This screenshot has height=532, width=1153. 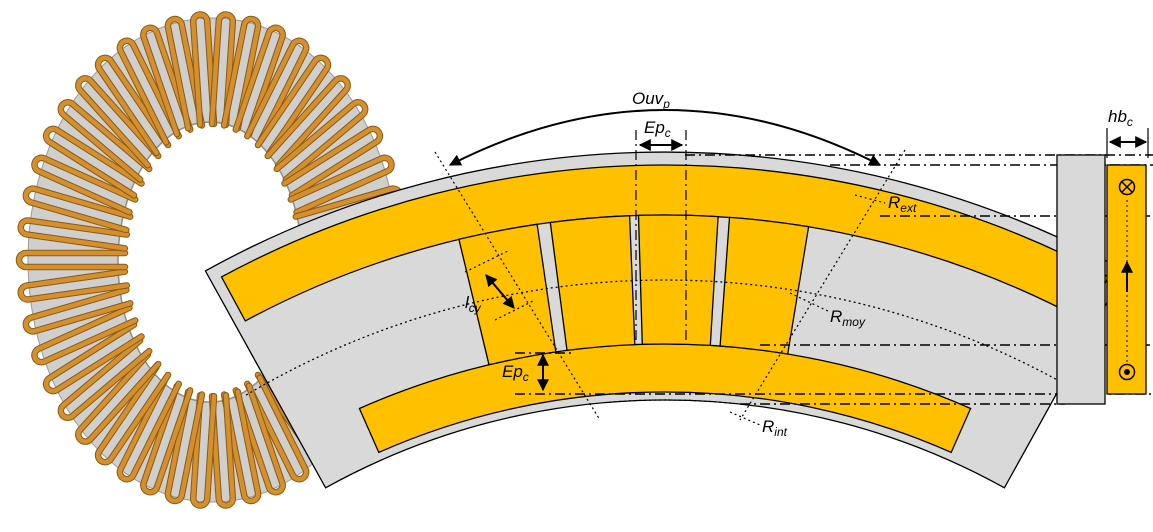 What do you see at coordinates (1120, 118) in the screenshot?
I see `label-hb: hbc` at bounding box center [1120, 118].